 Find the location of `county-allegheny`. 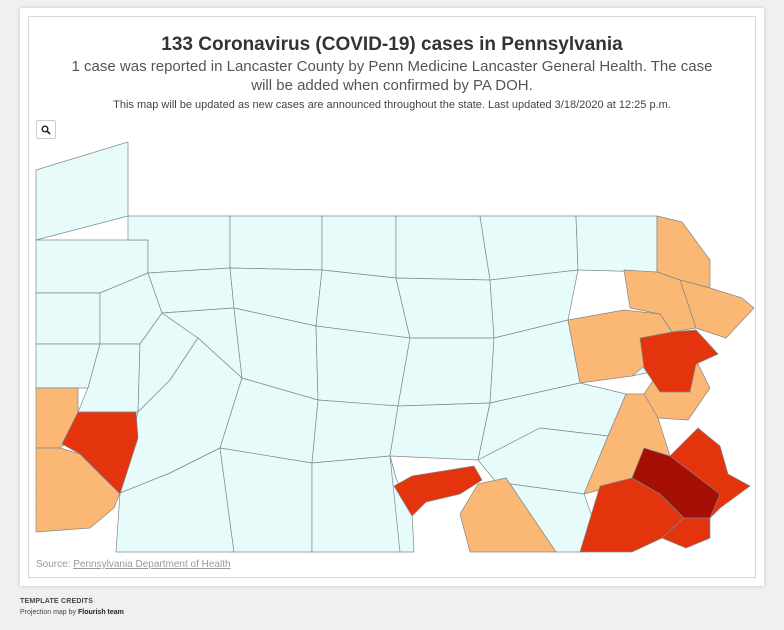

county-allegheny is located at coordinates (100, 453).